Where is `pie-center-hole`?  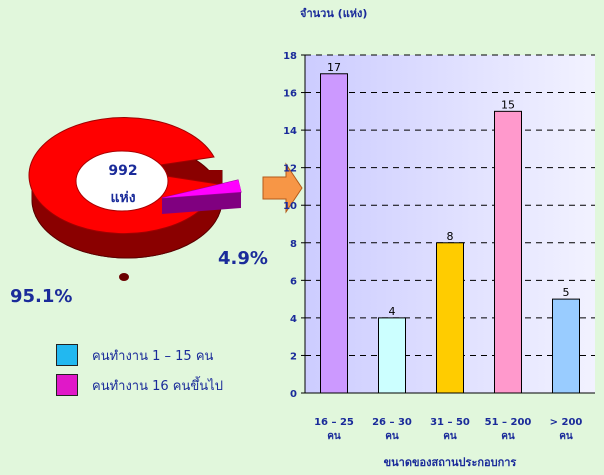
pie-center-hole is located at coordinates (122, 181).